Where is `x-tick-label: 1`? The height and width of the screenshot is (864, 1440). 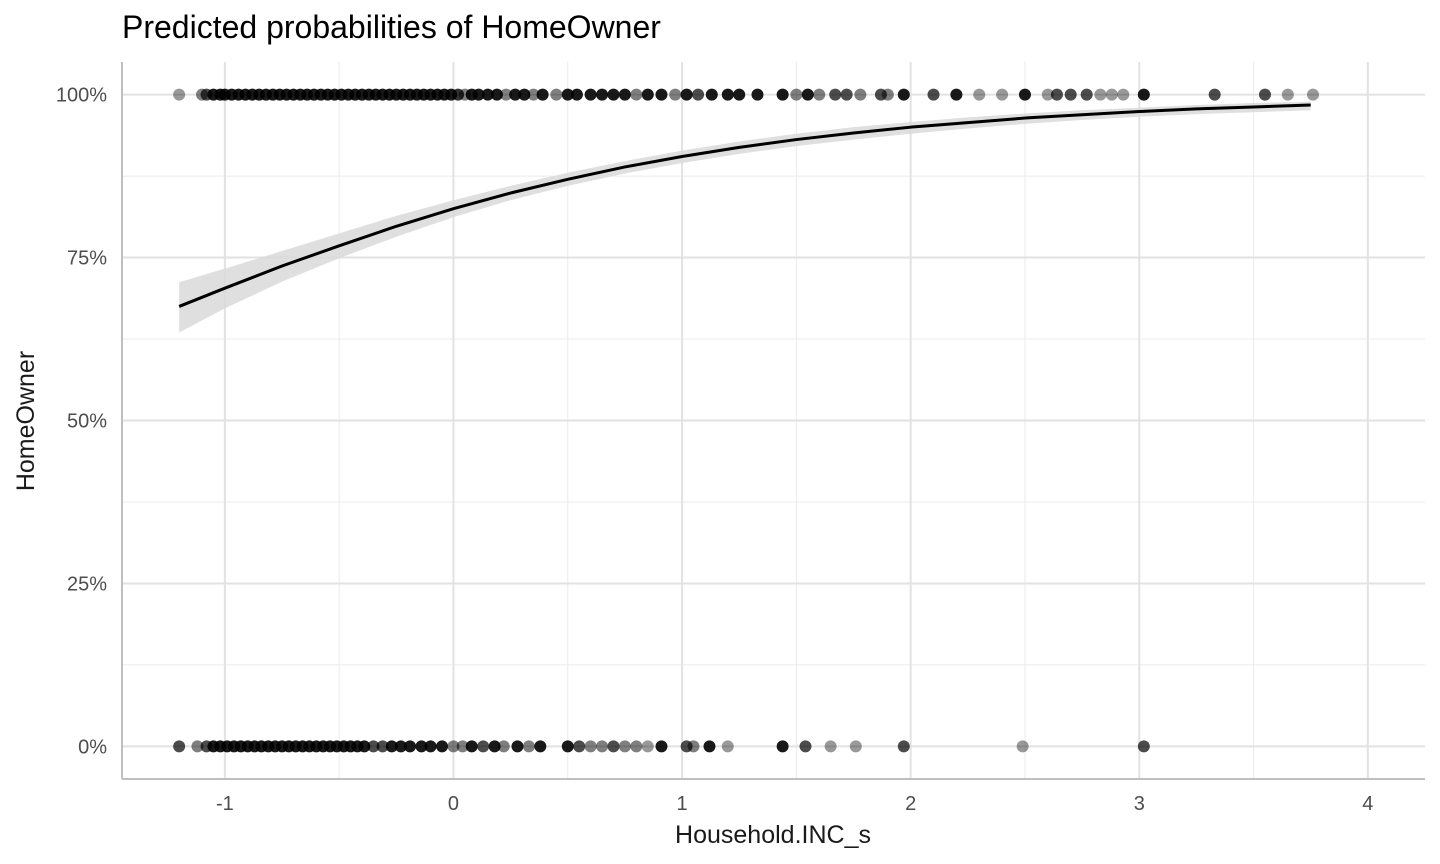 x-tick-label: 1 is located at coordinates (681, 804).